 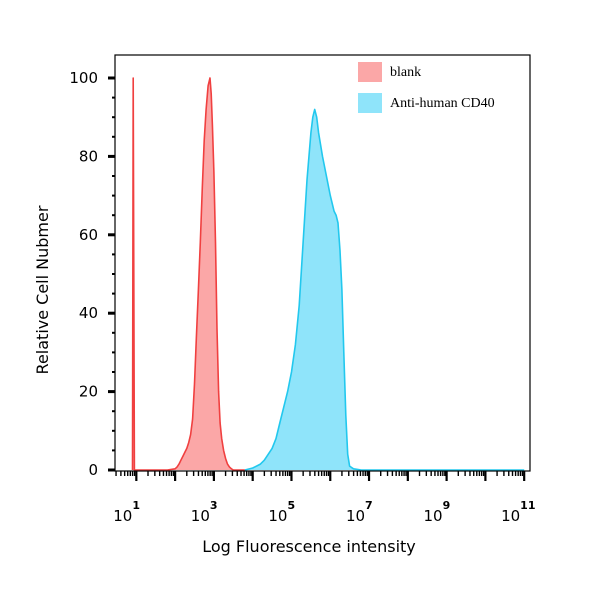 What do you see at coordinates (442, 103) in the screenshot?
I see `legend-label: Anti-human CD40` at bounding box center [442, 103].